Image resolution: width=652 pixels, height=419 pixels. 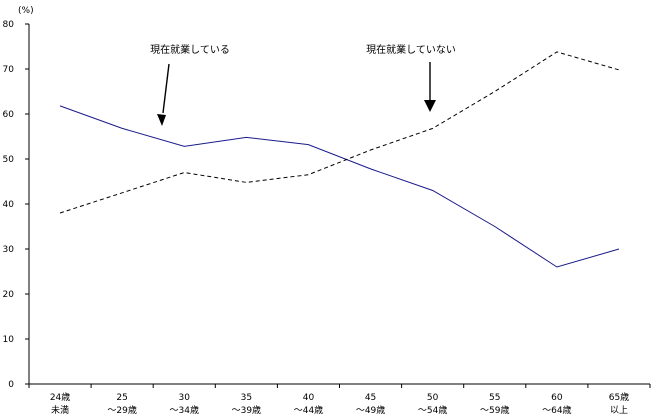 I want to click on x-tick-label: 24歳, so click(x=60, y=397).